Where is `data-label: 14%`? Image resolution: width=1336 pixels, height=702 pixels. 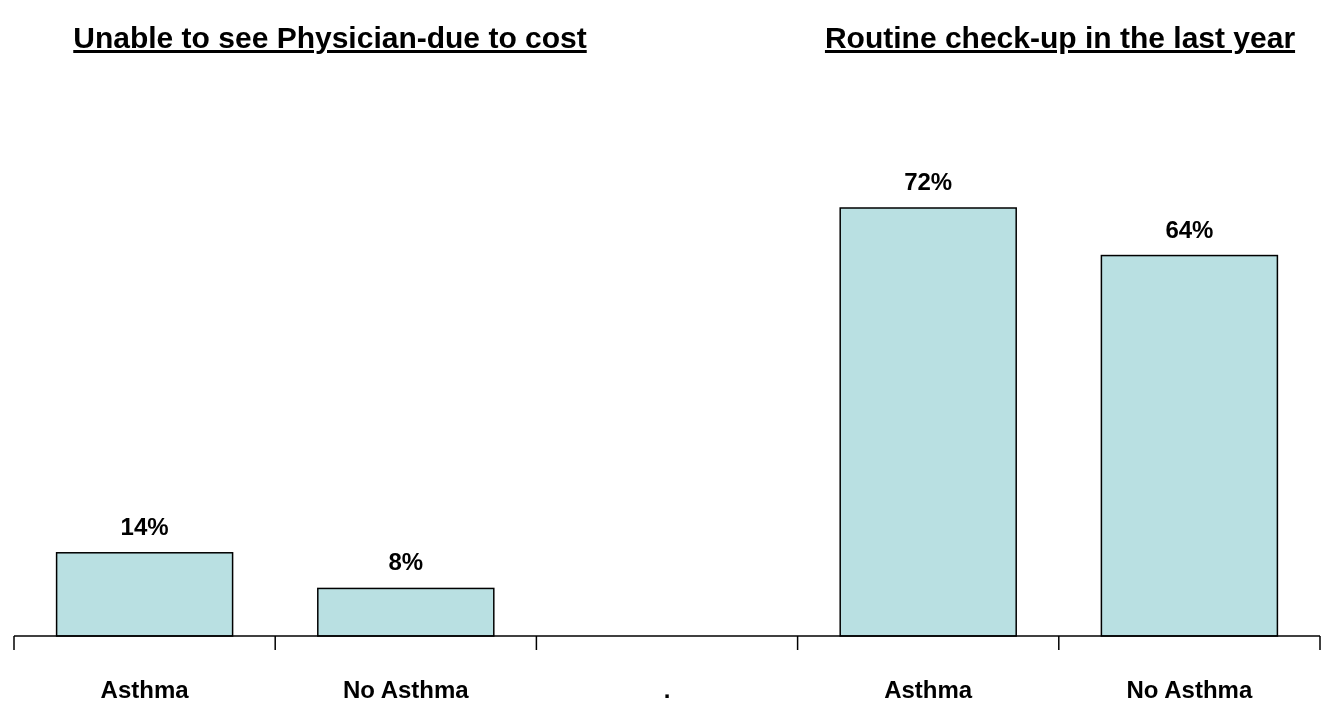
data-label: 14% is located at coordinates (144, 526).